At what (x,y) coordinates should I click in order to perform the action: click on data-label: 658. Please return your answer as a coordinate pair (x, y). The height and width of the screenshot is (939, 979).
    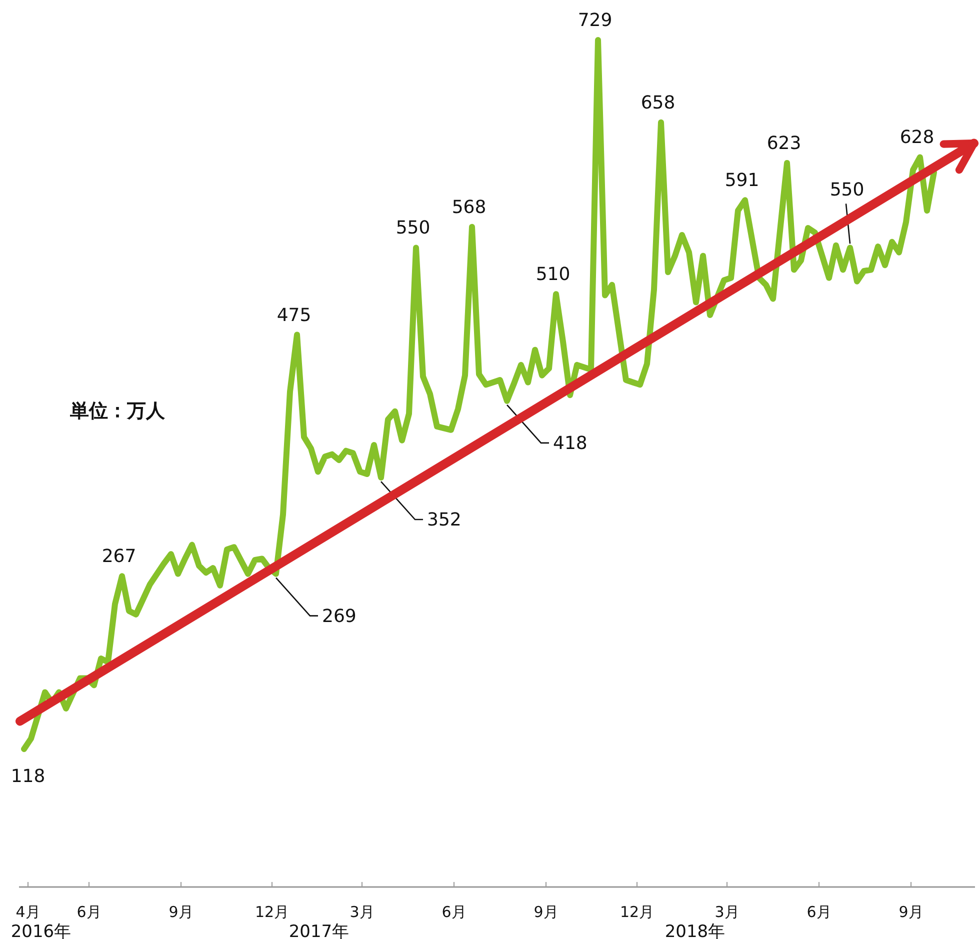
    Looking at the image, I should click on (658, 103).